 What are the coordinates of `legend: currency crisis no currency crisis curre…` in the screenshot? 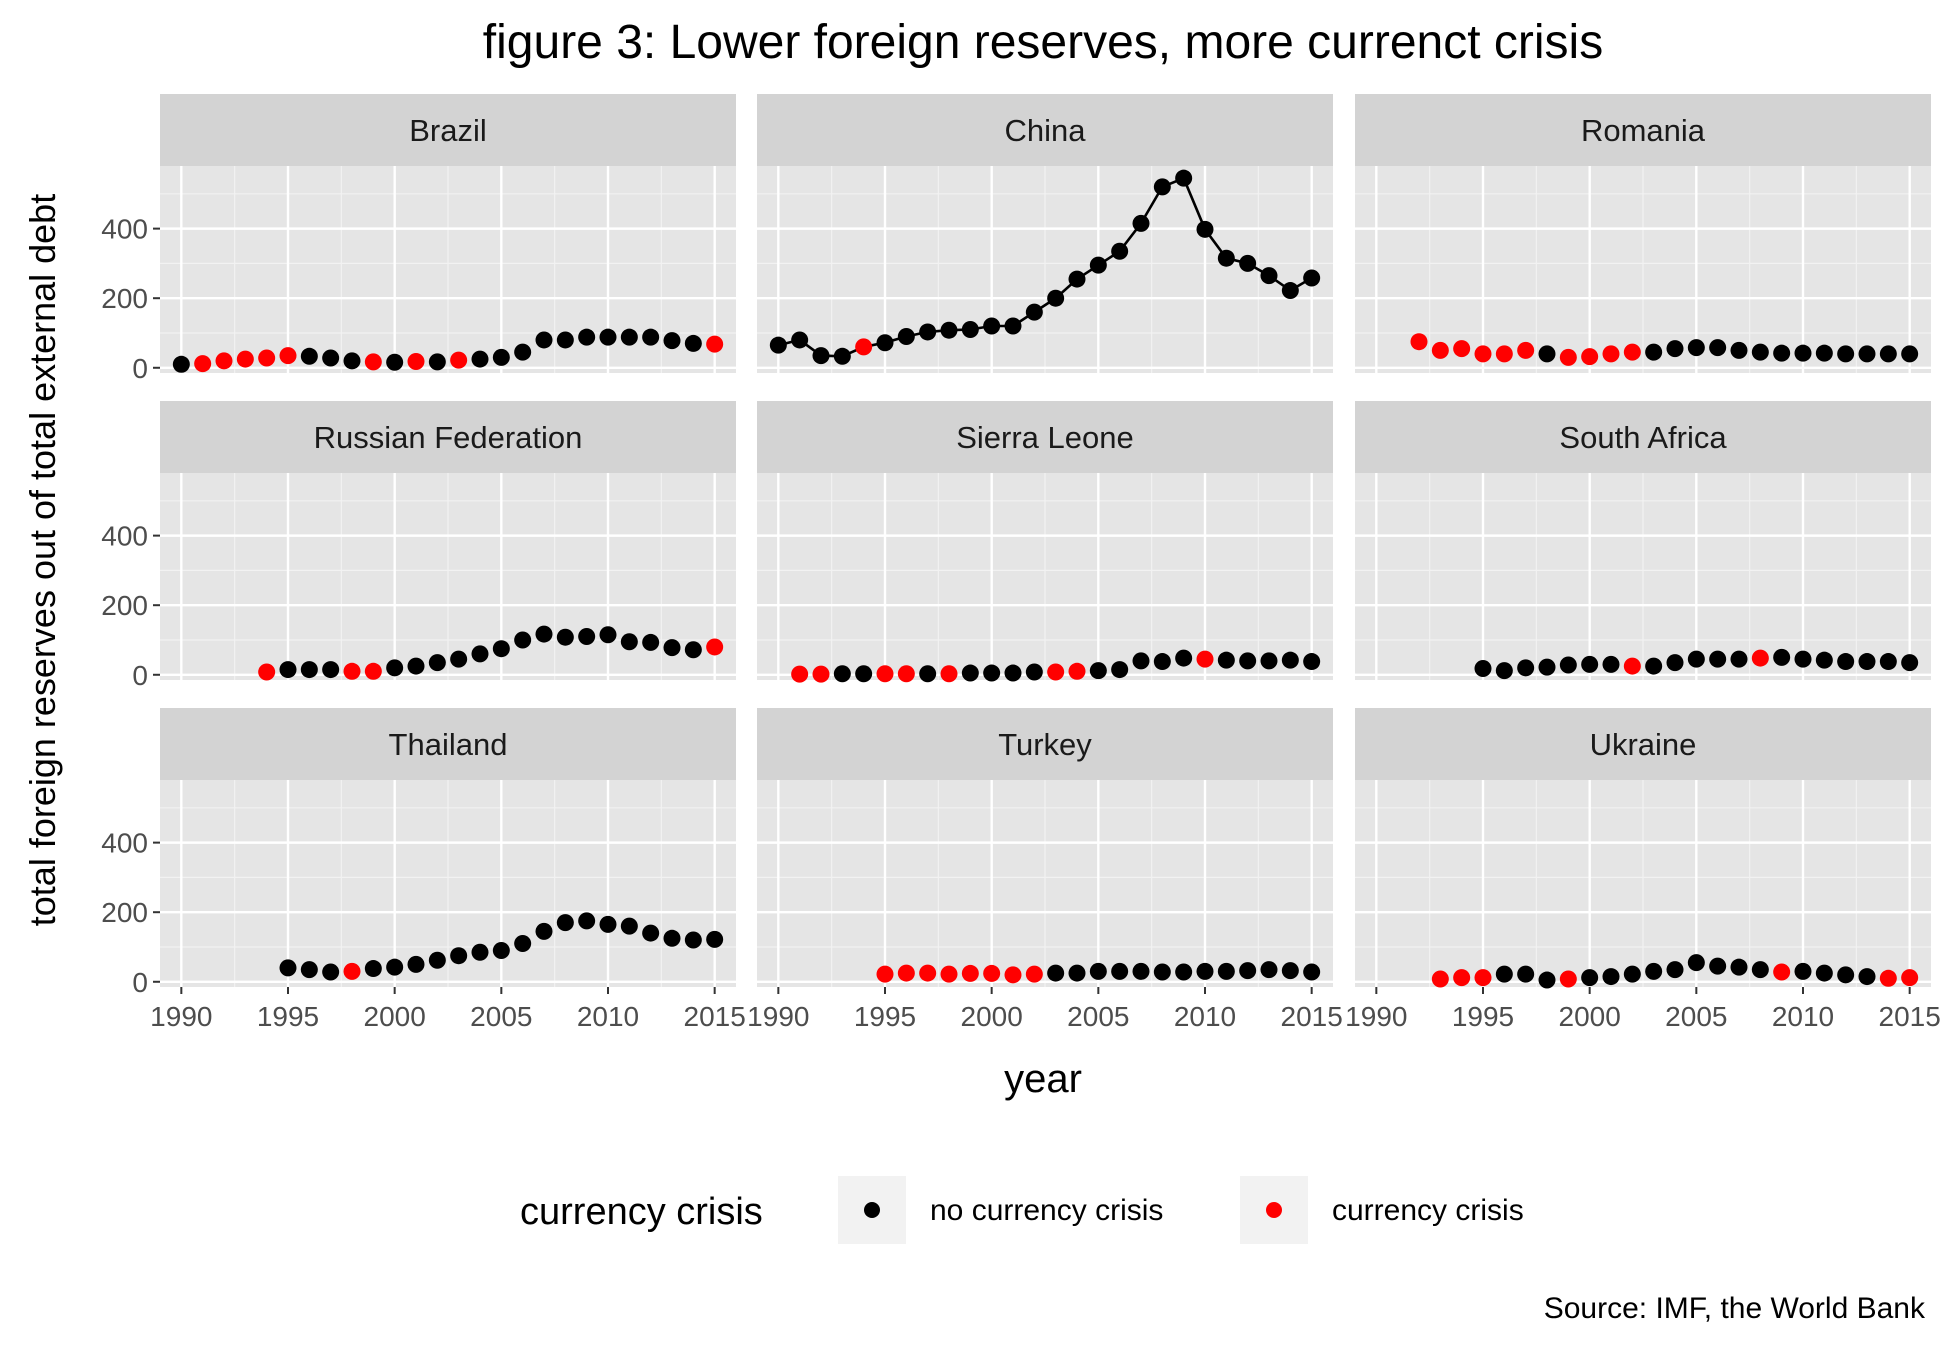 It's located at (1022, 1210).